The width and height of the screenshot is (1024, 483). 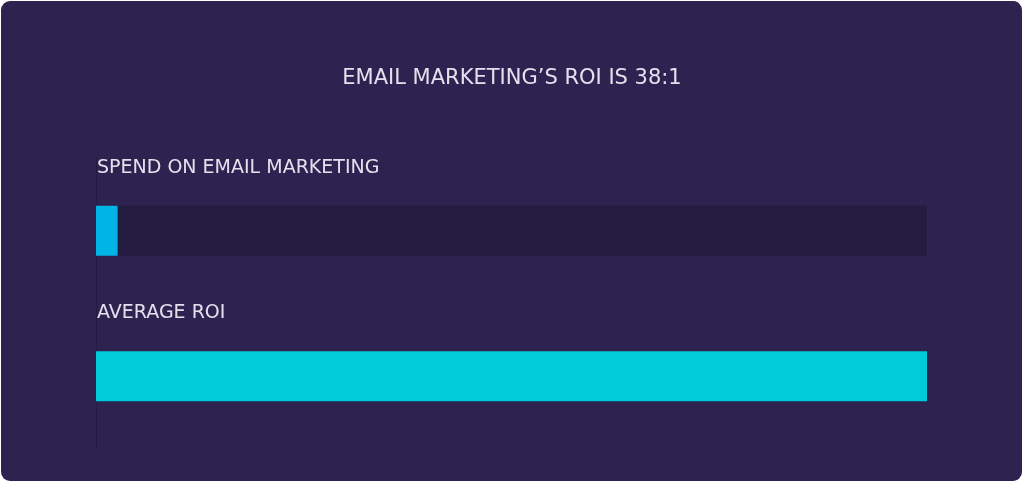 What do you see at coordinates (238, 165) in the screenshot?
I see `y-tick-label: SPEND ON EMAIL MARKETING` at bounding box center [238, 165].